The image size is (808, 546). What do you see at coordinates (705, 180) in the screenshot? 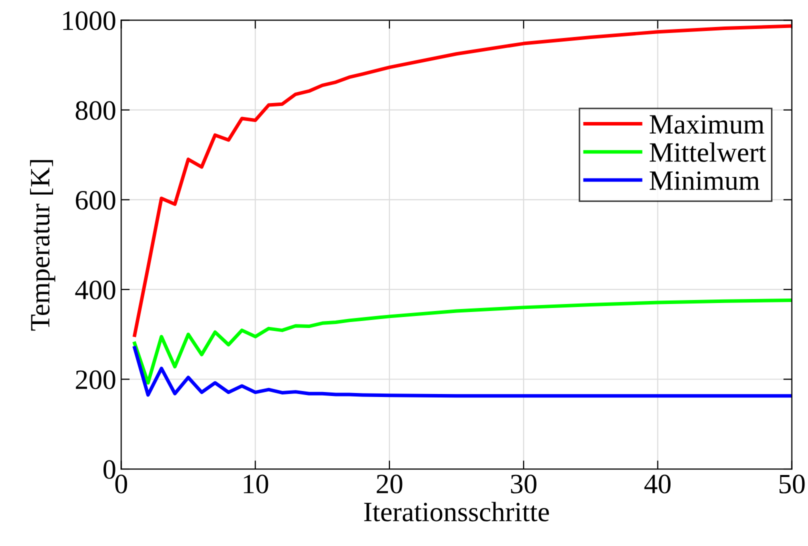
I see `legend-label: Minimum` at bounding box center [705, 180].